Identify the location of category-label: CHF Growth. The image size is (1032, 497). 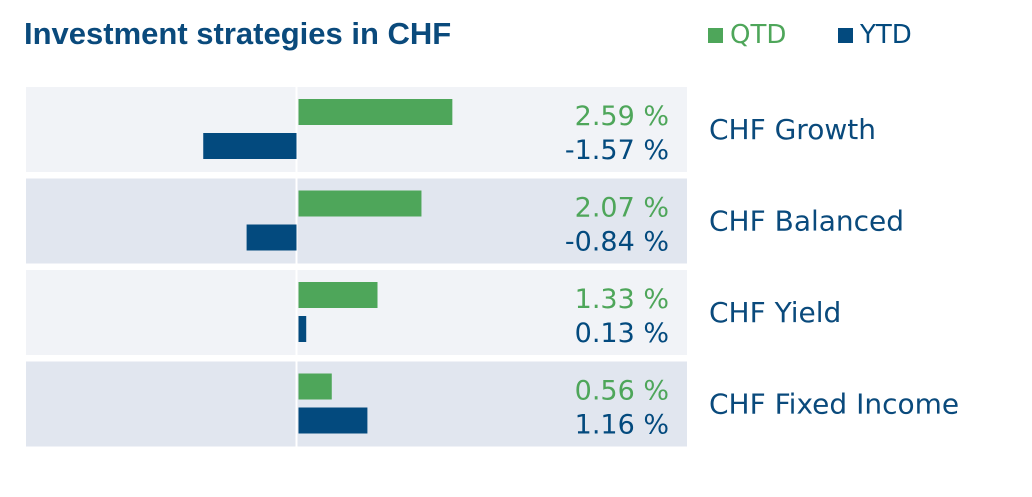
(792, 129).